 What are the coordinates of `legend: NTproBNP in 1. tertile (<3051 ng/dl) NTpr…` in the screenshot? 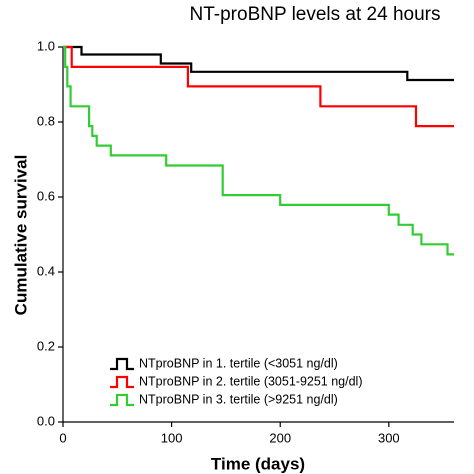 It's located at (236, 381).